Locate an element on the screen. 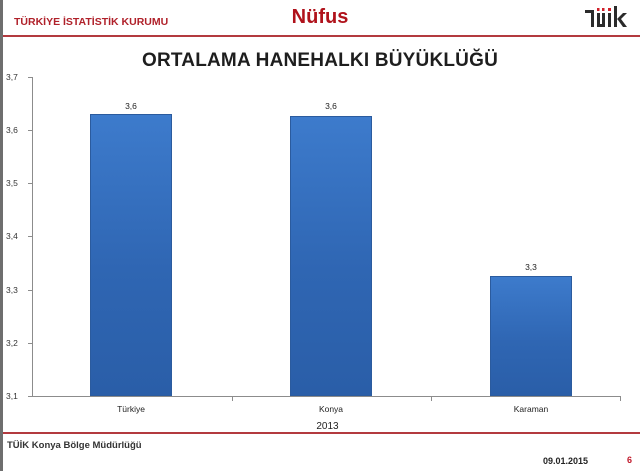  y-tick-label: 3,3 is located at coordinates (12, 290).